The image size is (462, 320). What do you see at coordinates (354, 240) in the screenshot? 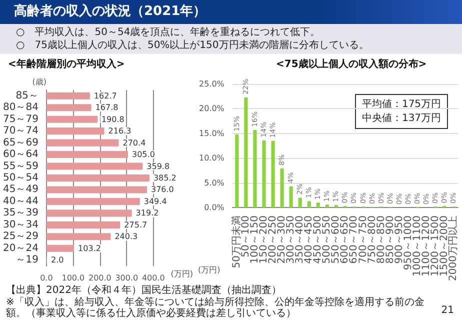
I see `x-tick-label: 650～700` at bounding box center [354, 240].